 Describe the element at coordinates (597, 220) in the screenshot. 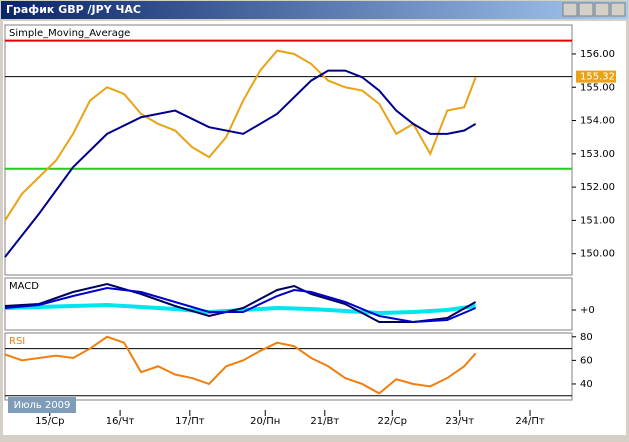

I see `y-tick-label: 151.00` at that location.